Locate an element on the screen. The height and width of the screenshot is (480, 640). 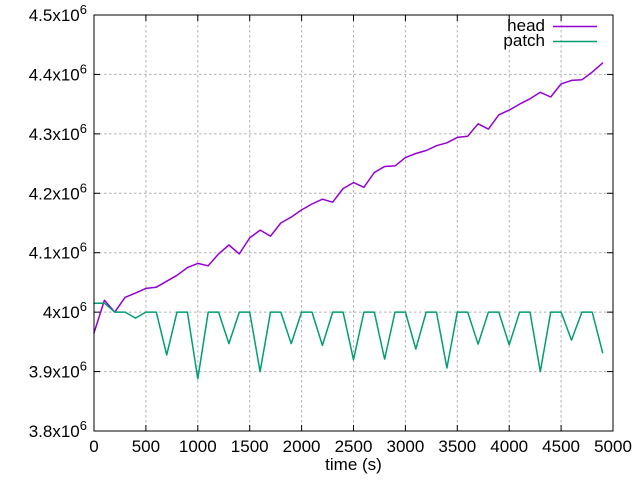
y-tick-mantissa: 4.2x10 is located at coordinates (54, 193).